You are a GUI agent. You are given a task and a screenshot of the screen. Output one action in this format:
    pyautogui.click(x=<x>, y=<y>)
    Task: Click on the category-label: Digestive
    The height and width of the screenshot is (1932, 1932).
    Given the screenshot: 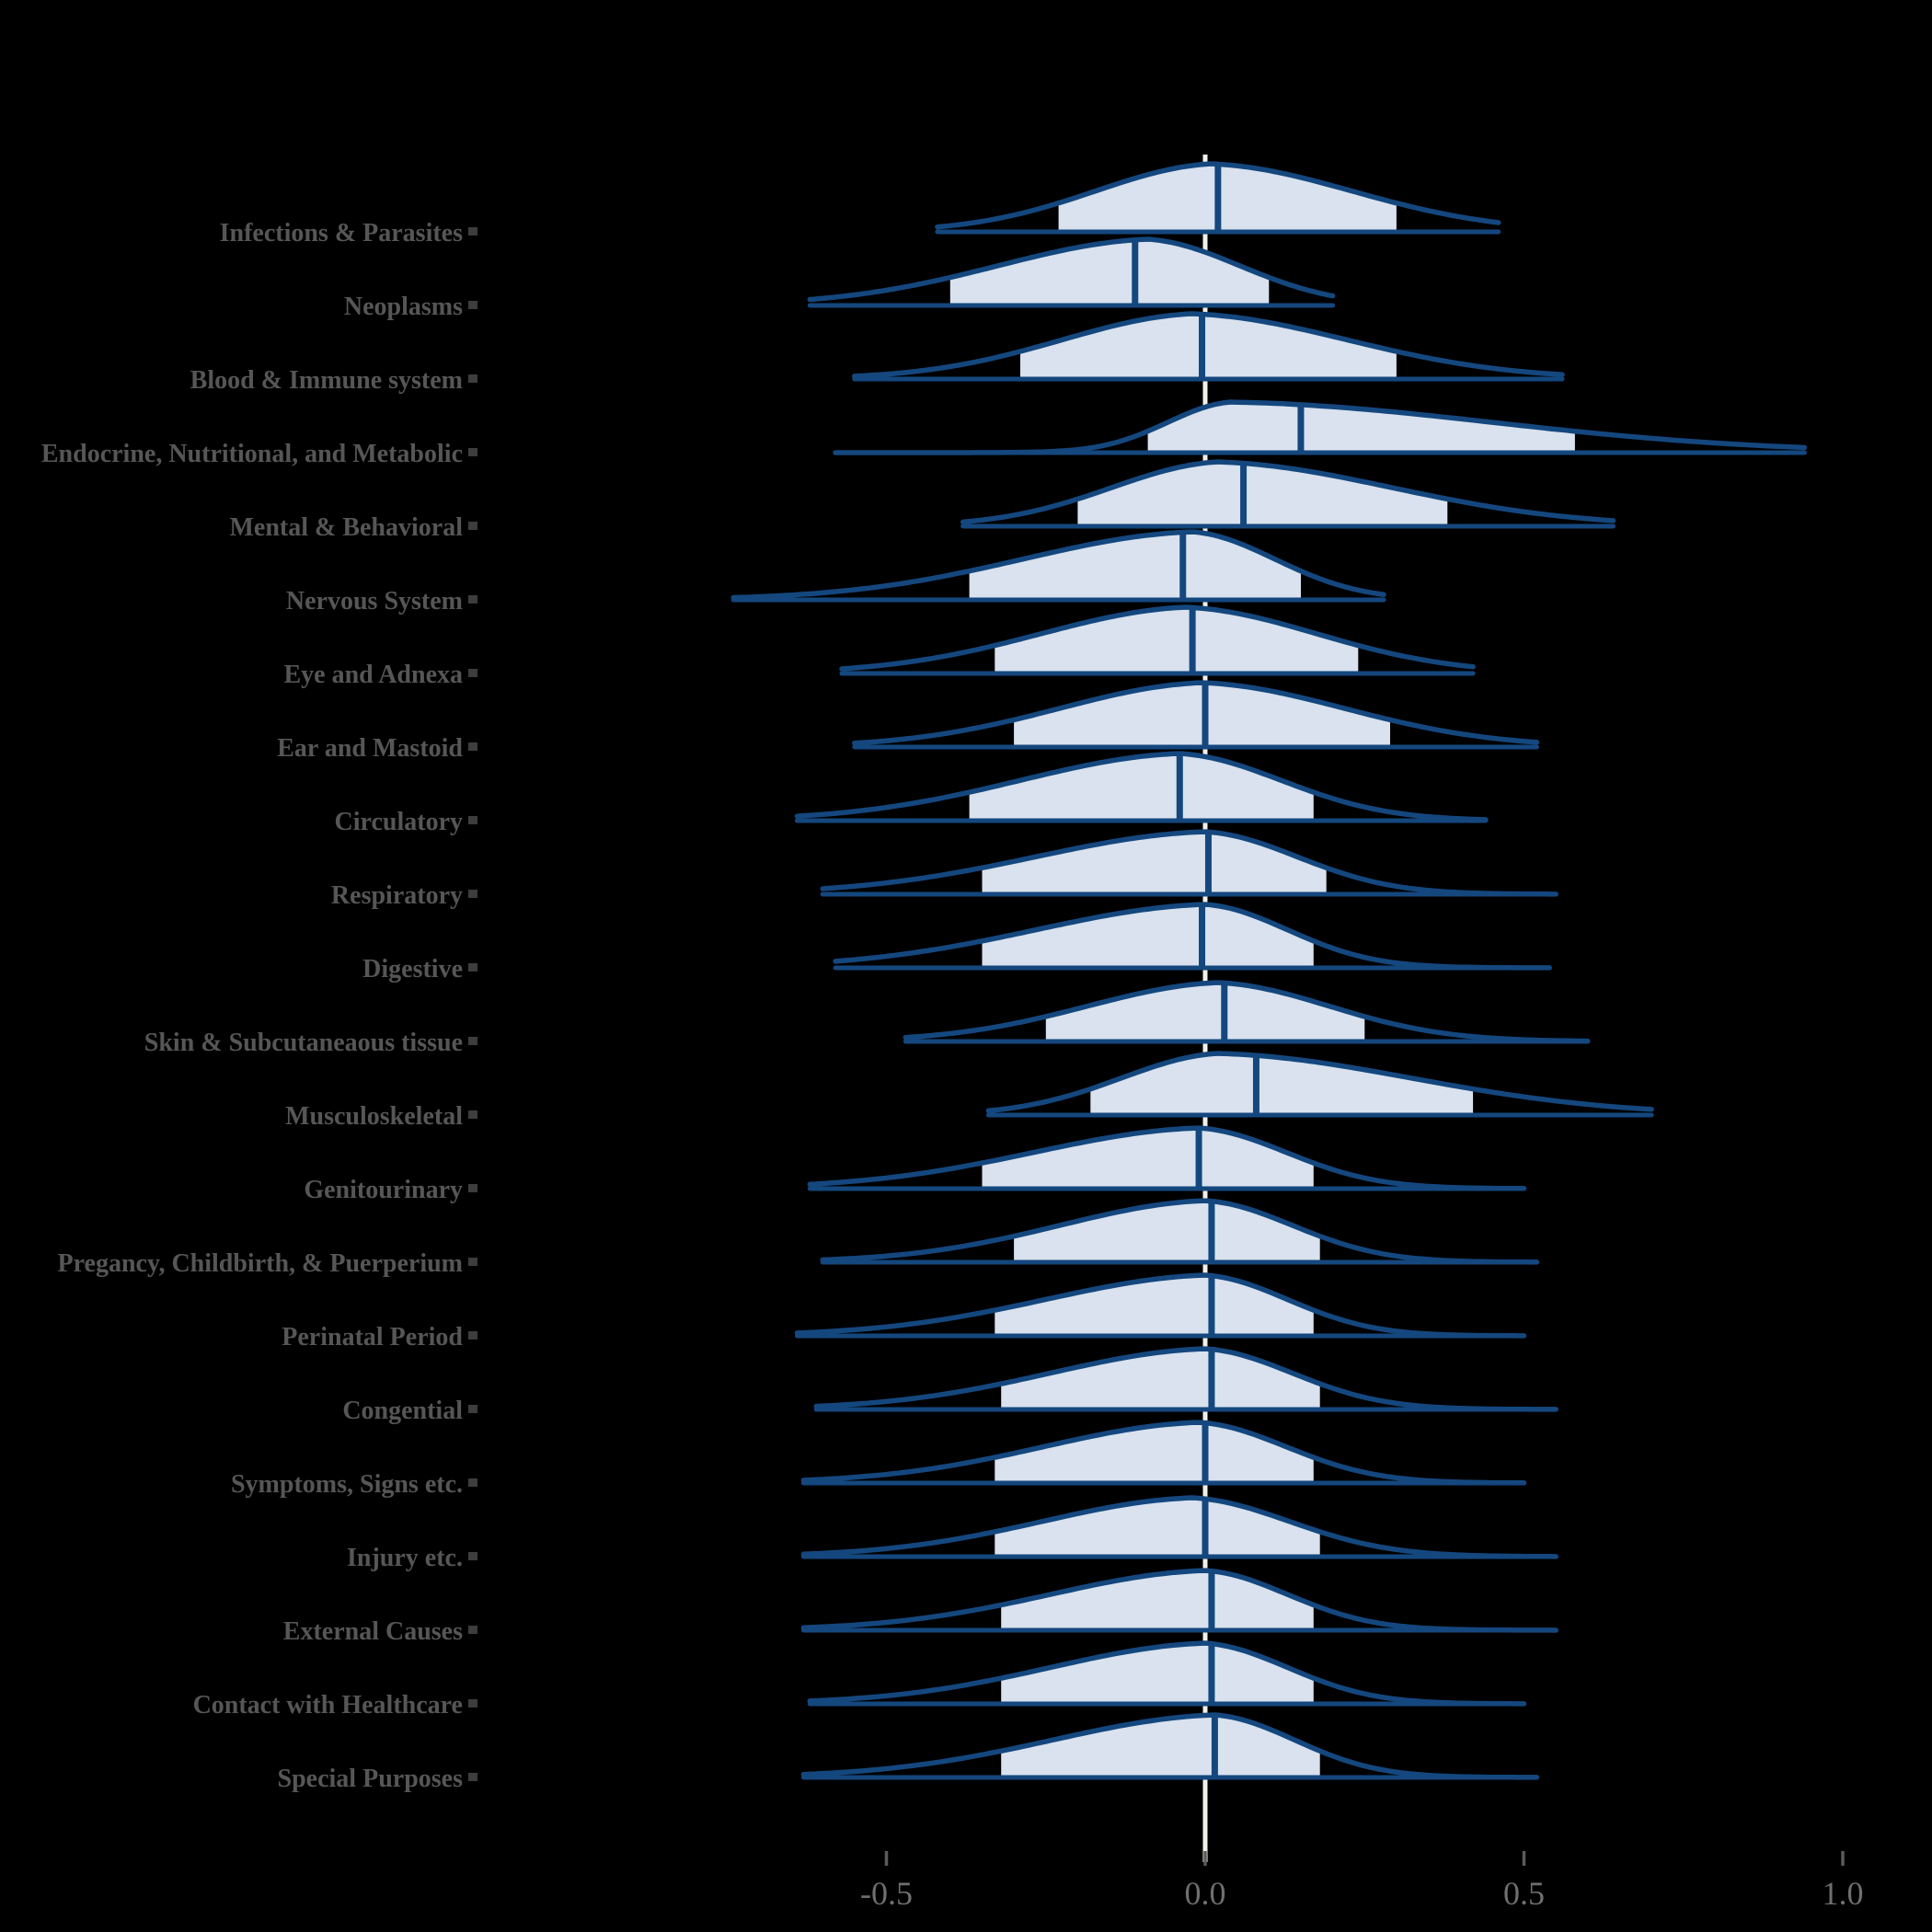 What is the action you would take?
    pyautogui.click(x=412, y=969)
    